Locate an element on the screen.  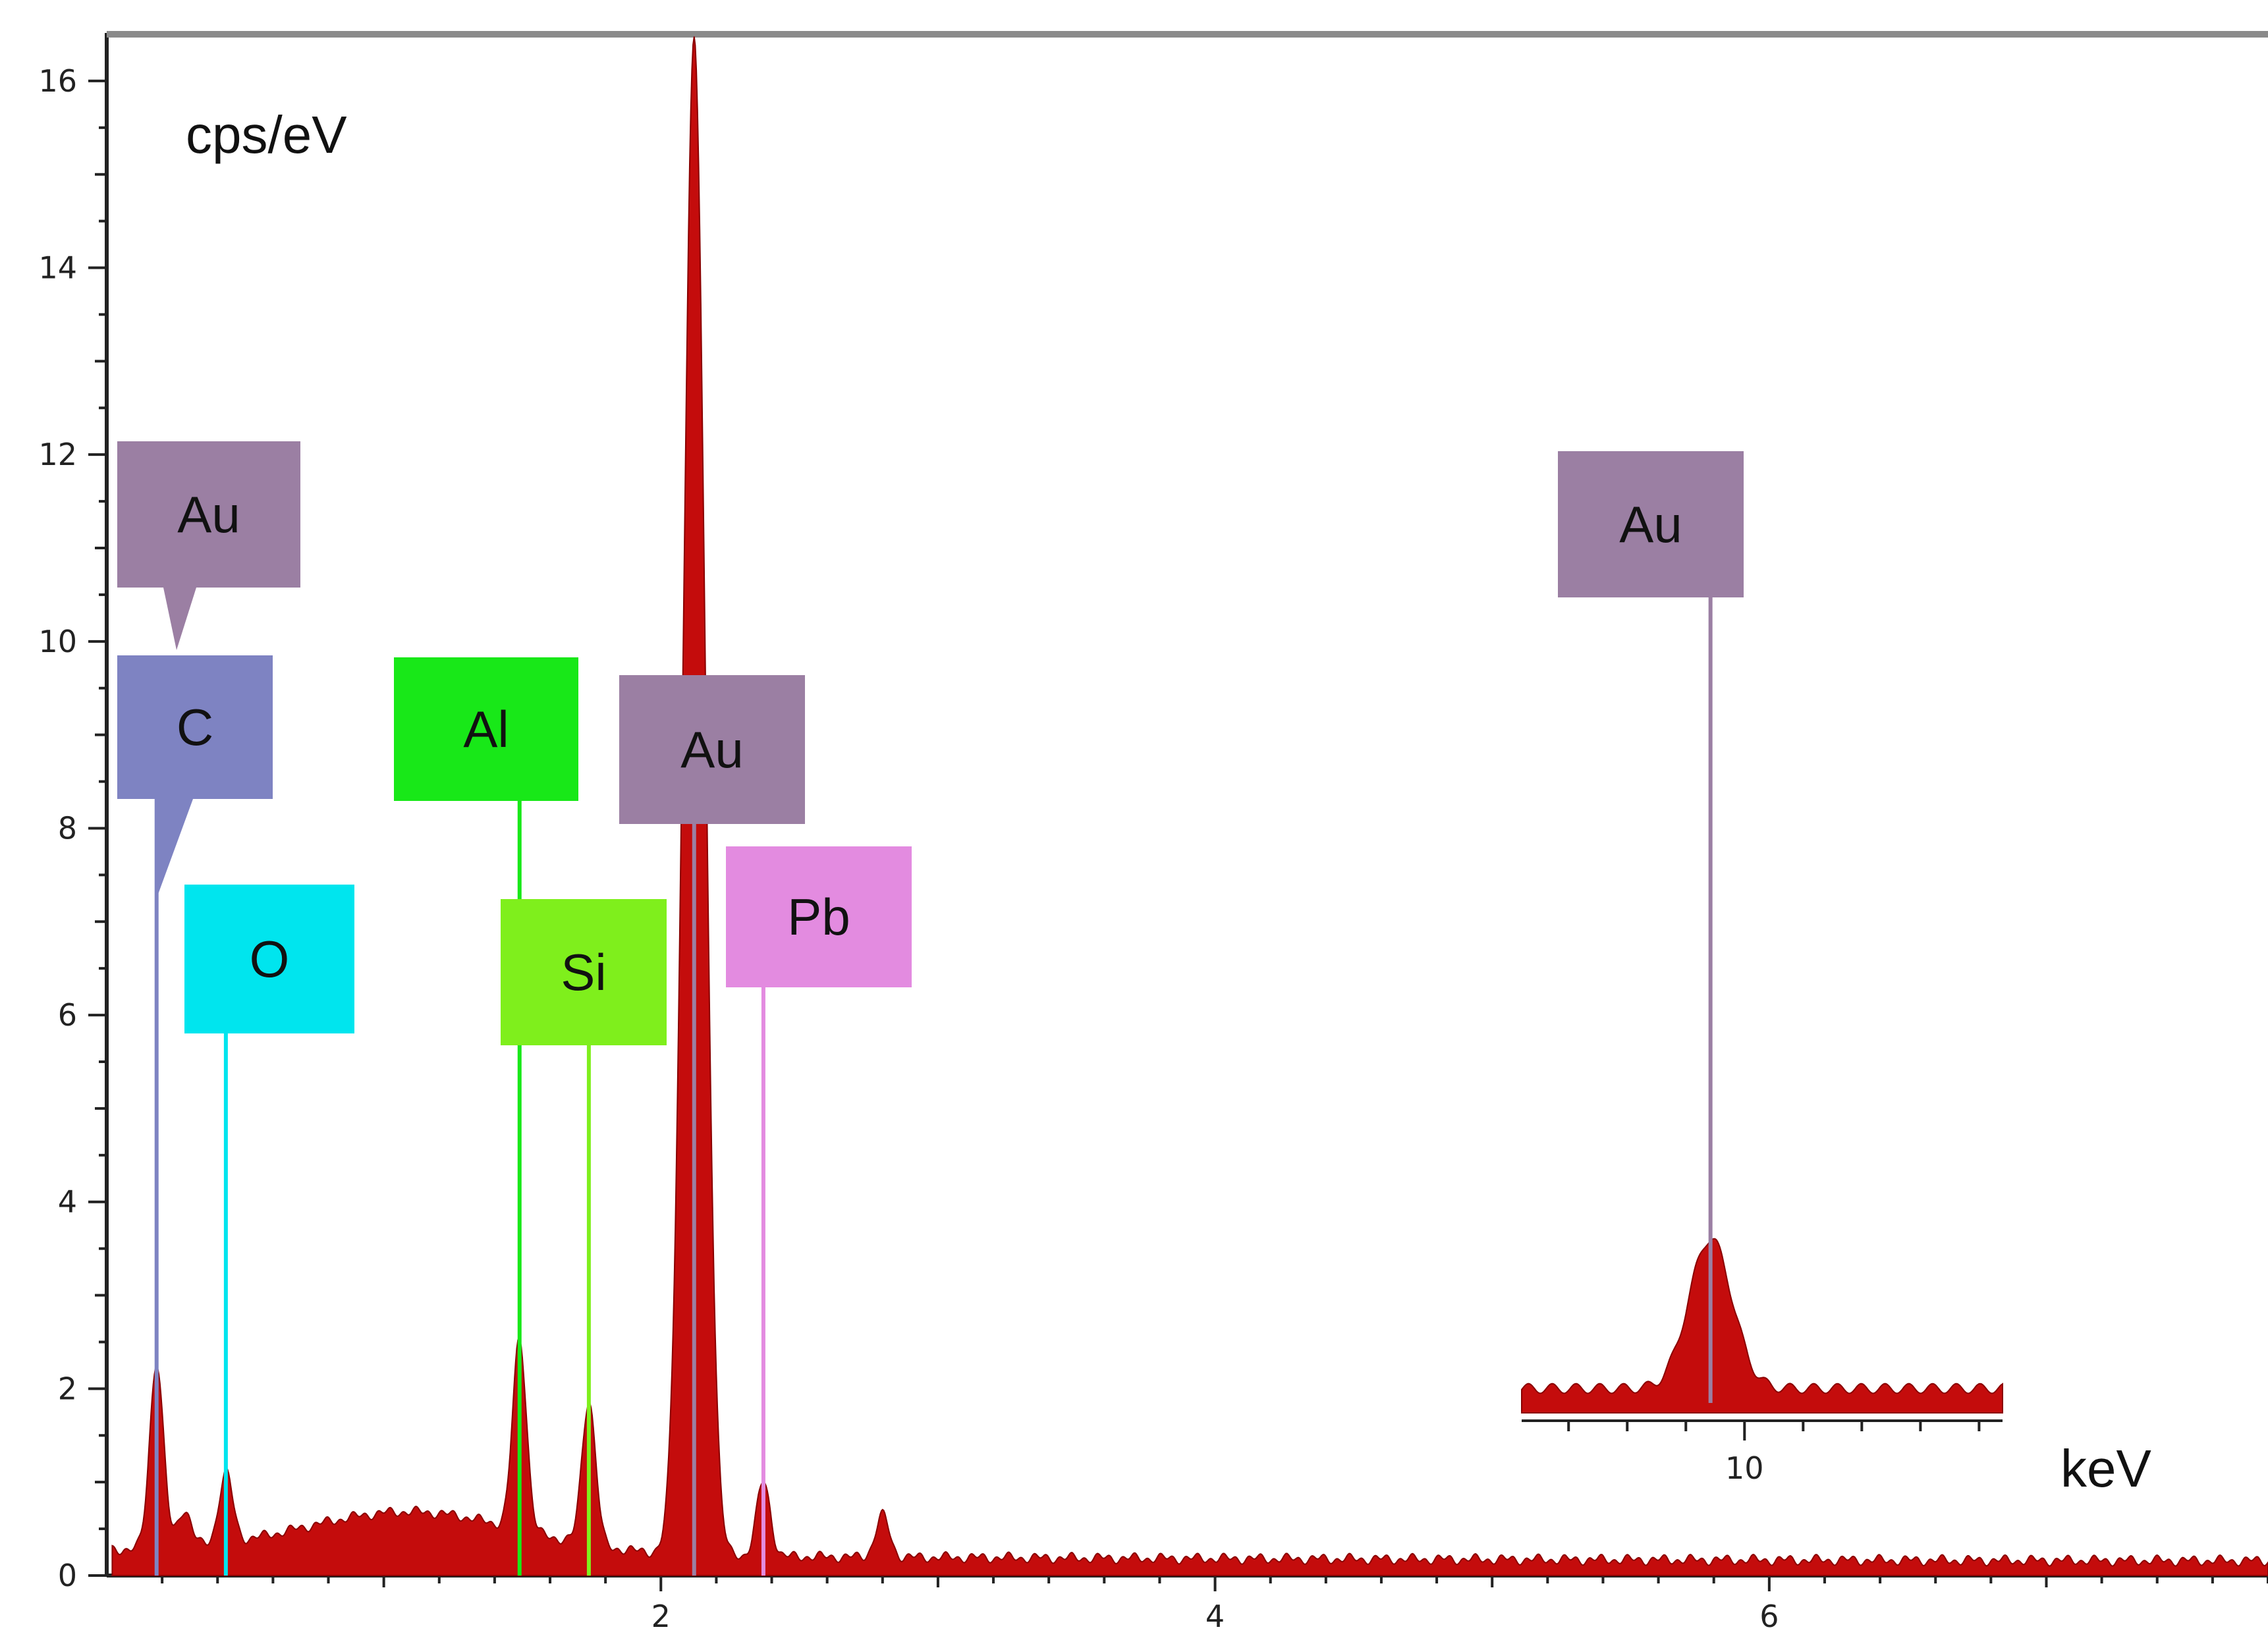
element-label: Al is located at coordinates (486, 729).